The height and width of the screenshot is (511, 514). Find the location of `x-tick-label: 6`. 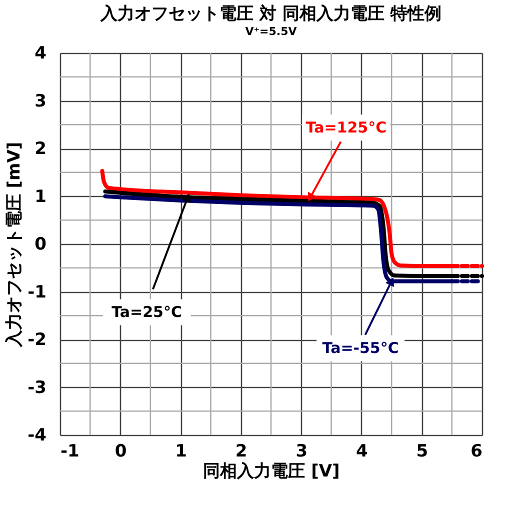

x-tick-label: 6 is located at coordinates (476, 452).